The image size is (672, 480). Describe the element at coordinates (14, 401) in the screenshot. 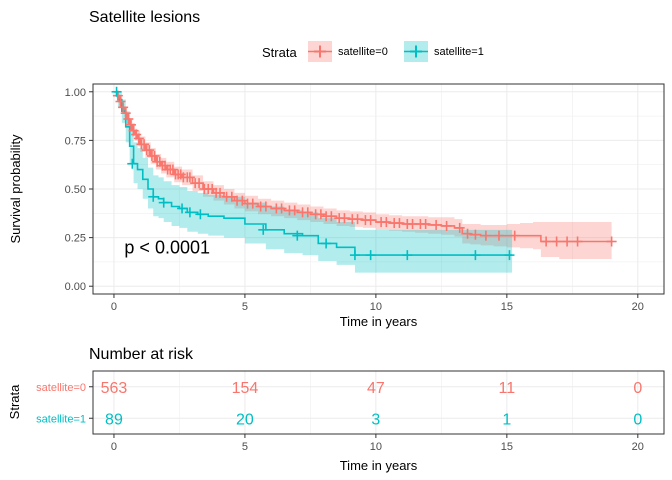

I see `risk-y-axis-title: Strata` at that location.